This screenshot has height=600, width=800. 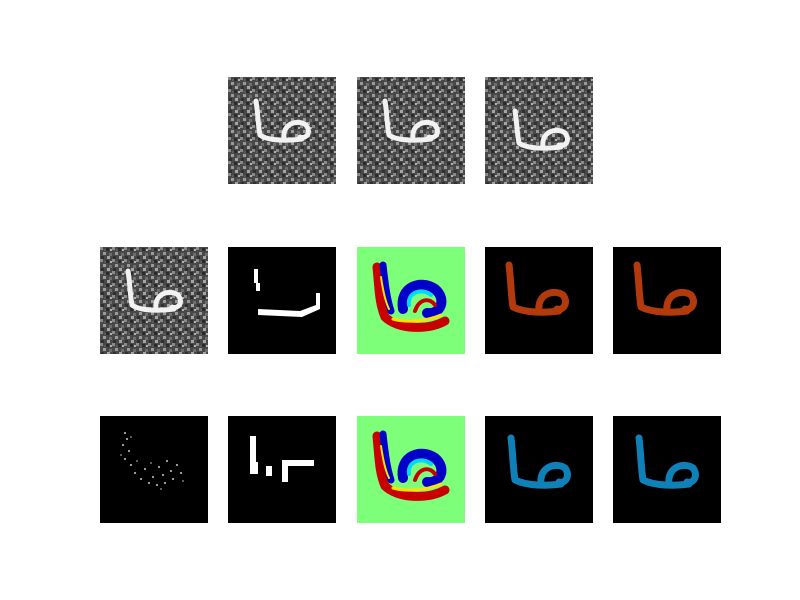 I want to click on blue-overlay-tile-r3-c5, so click(x=667, y=469).